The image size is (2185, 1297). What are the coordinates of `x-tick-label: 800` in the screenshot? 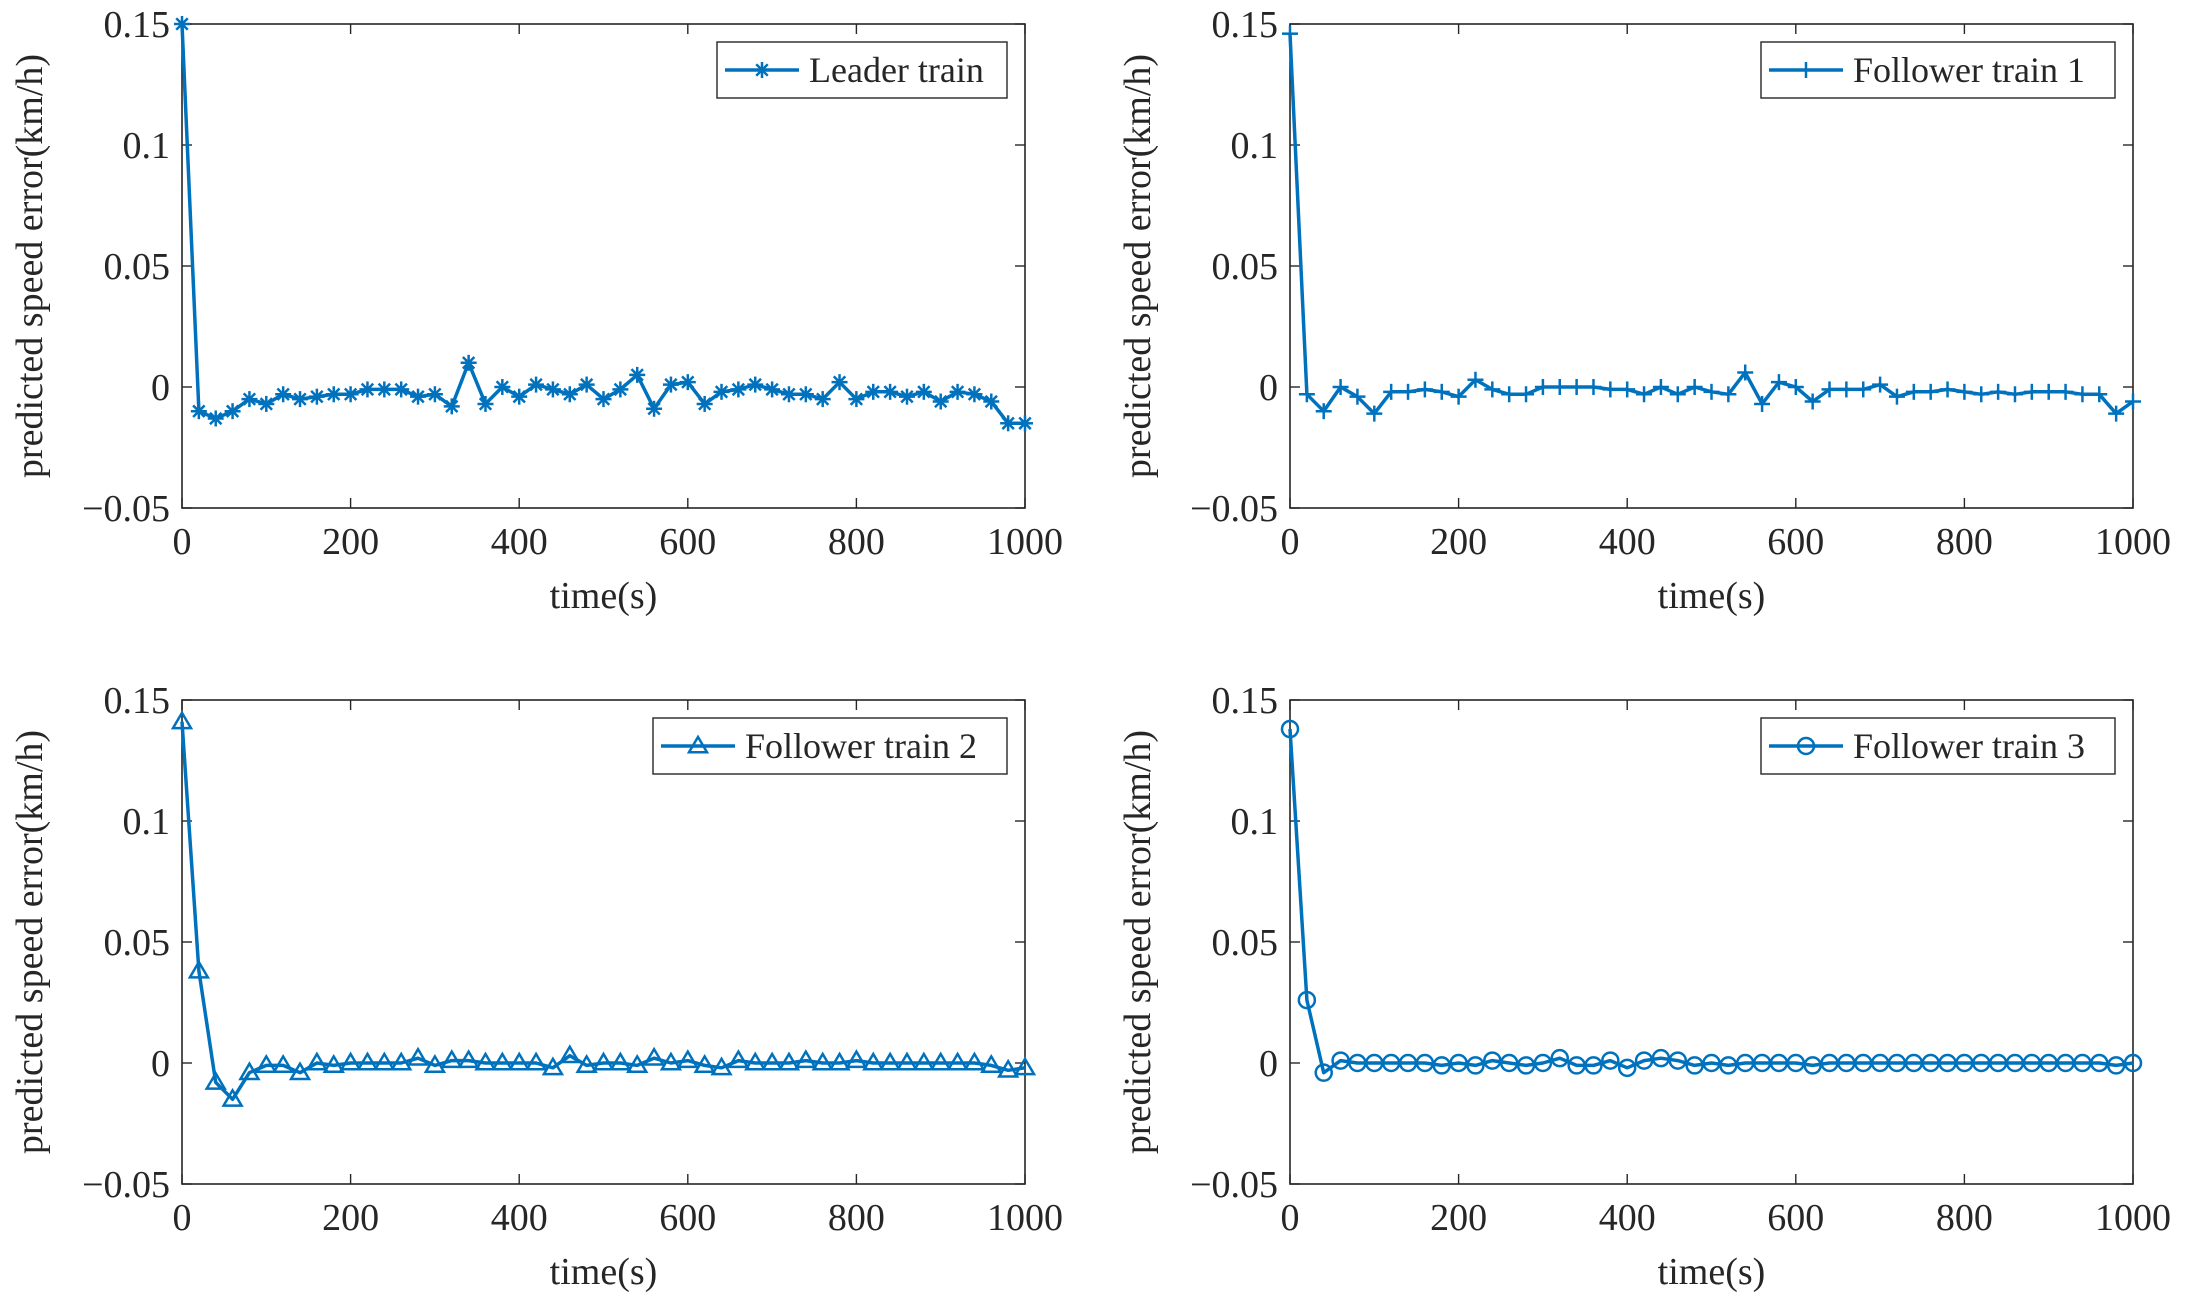 It's located at (1964, 1218).